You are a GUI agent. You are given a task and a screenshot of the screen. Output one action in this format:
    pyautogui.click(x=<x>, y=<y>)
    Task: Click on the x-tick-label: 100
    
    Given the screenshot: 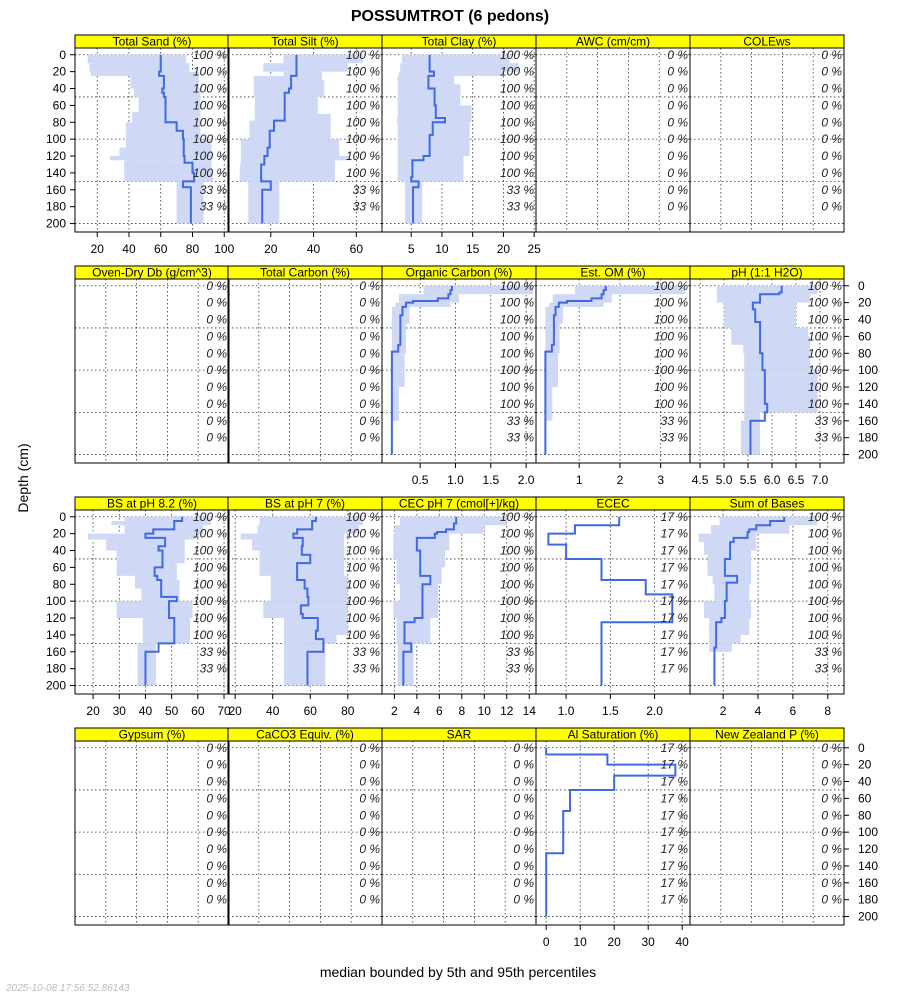 What is the action you would take?
    pyautogui.click(x=224, y=249)
    